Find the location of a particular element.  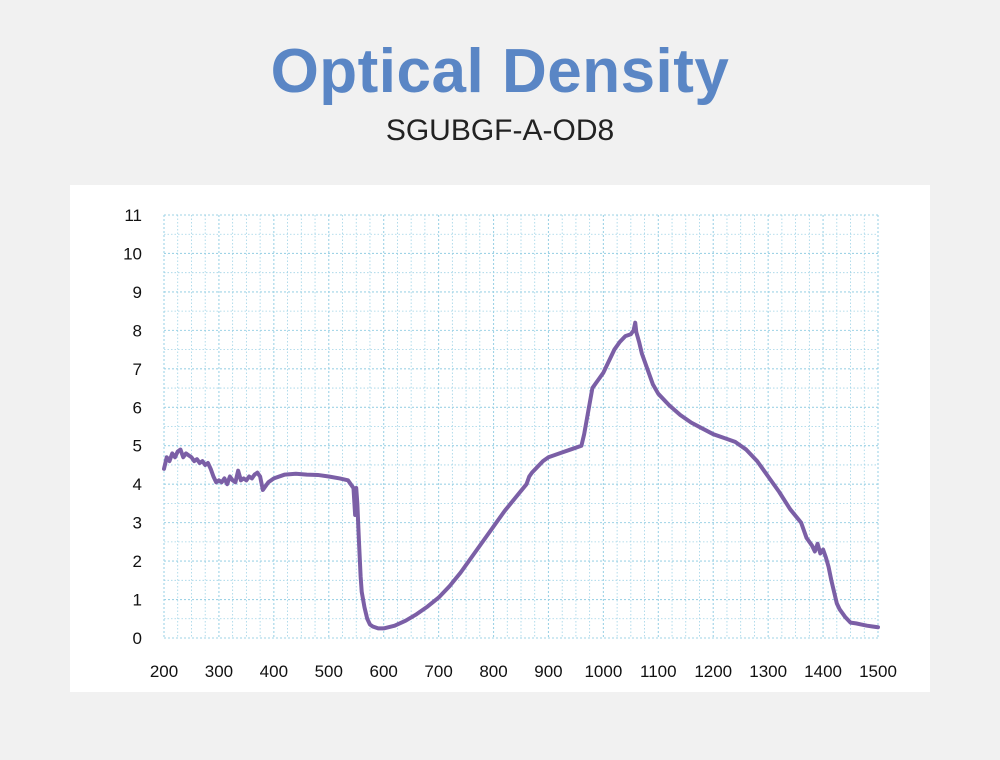

y-tick-label: 10 is located at coordinates (132, 253).